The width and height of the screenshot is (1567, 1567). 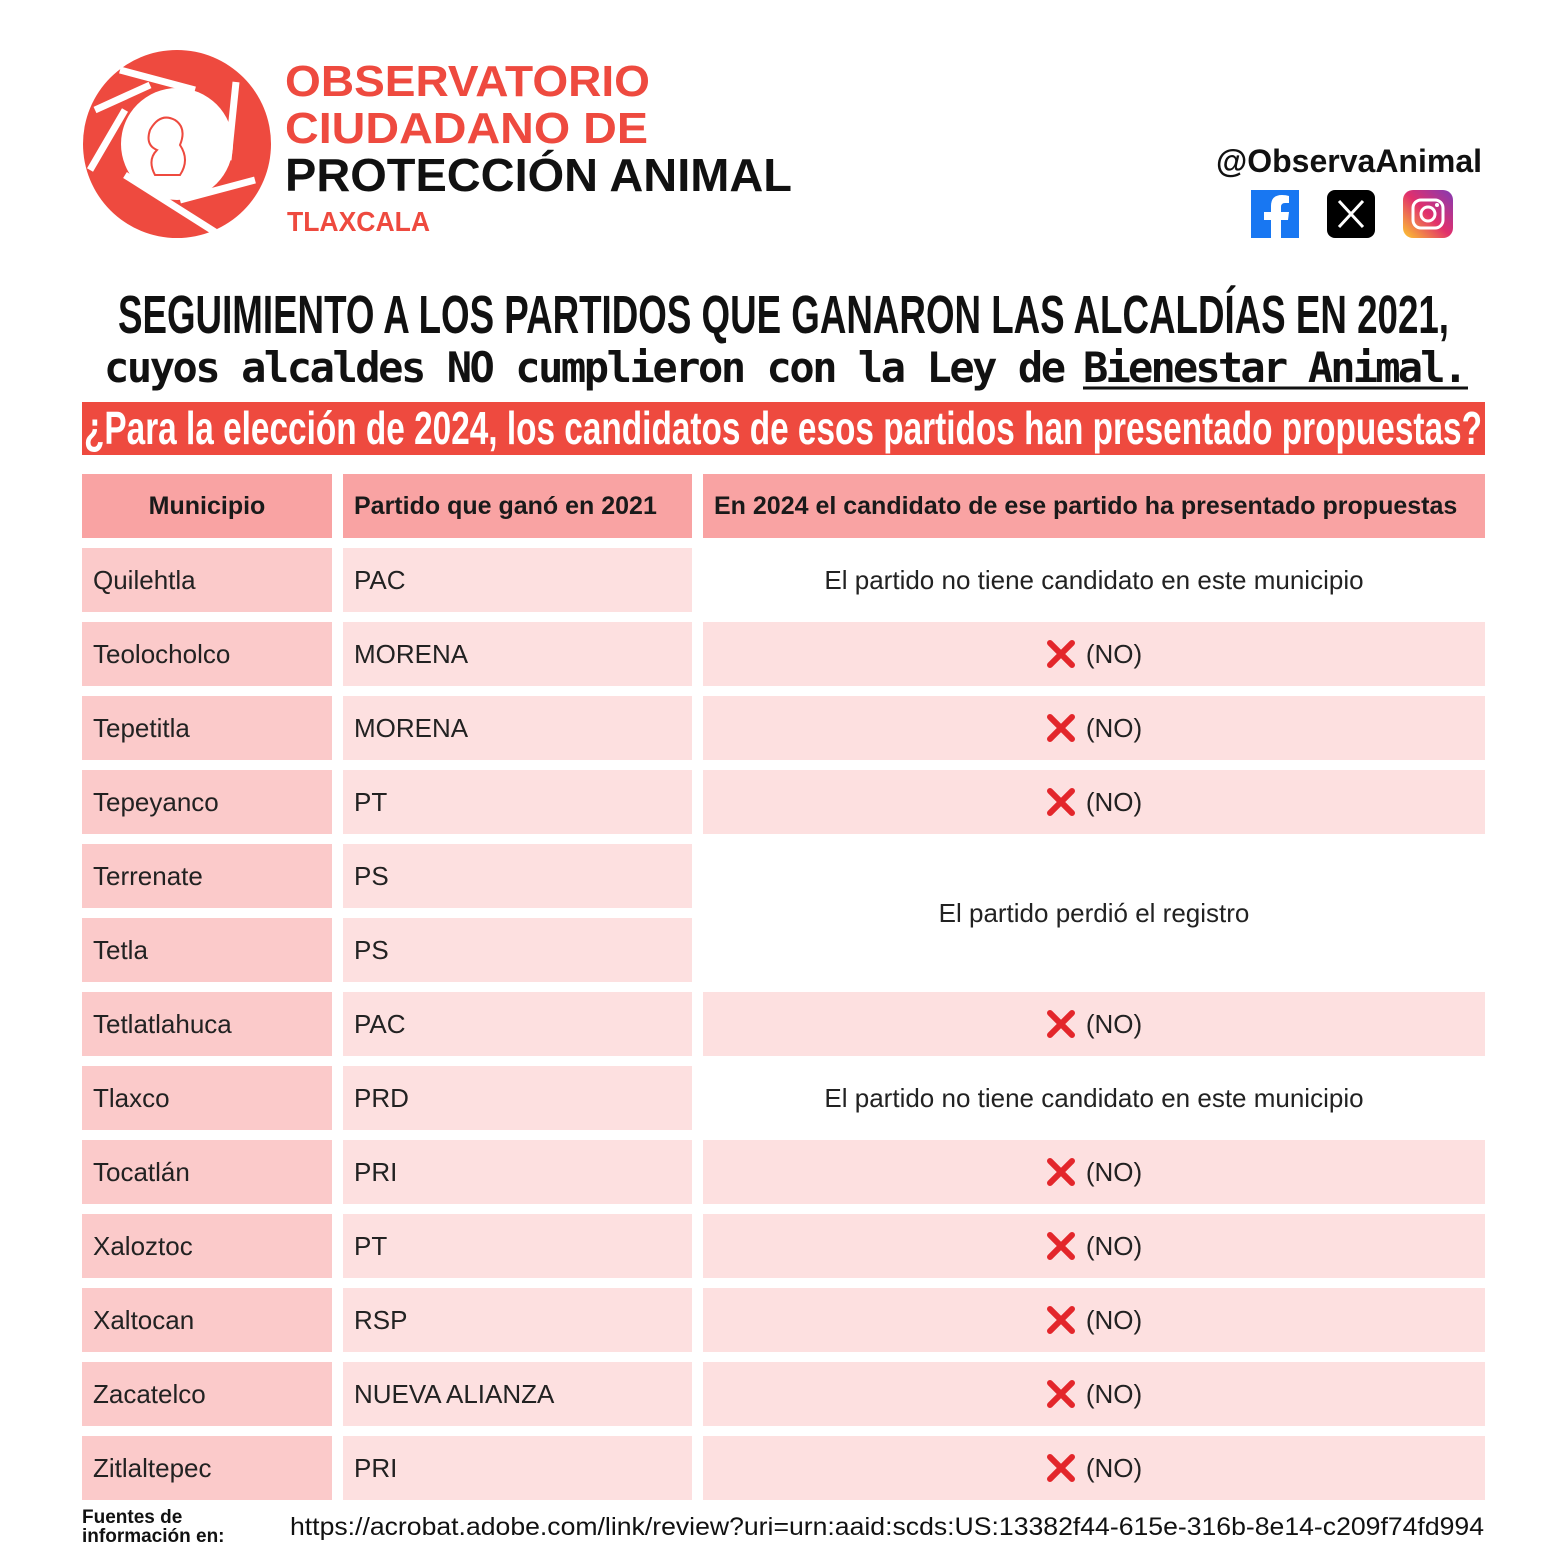 I want to click on municipio-cell: Zacatelco, so click(x=207, y=1394).